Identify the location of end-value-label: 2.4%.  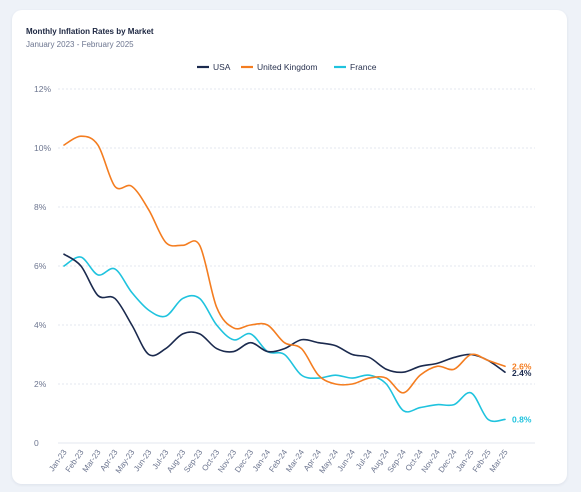
(522, 373).